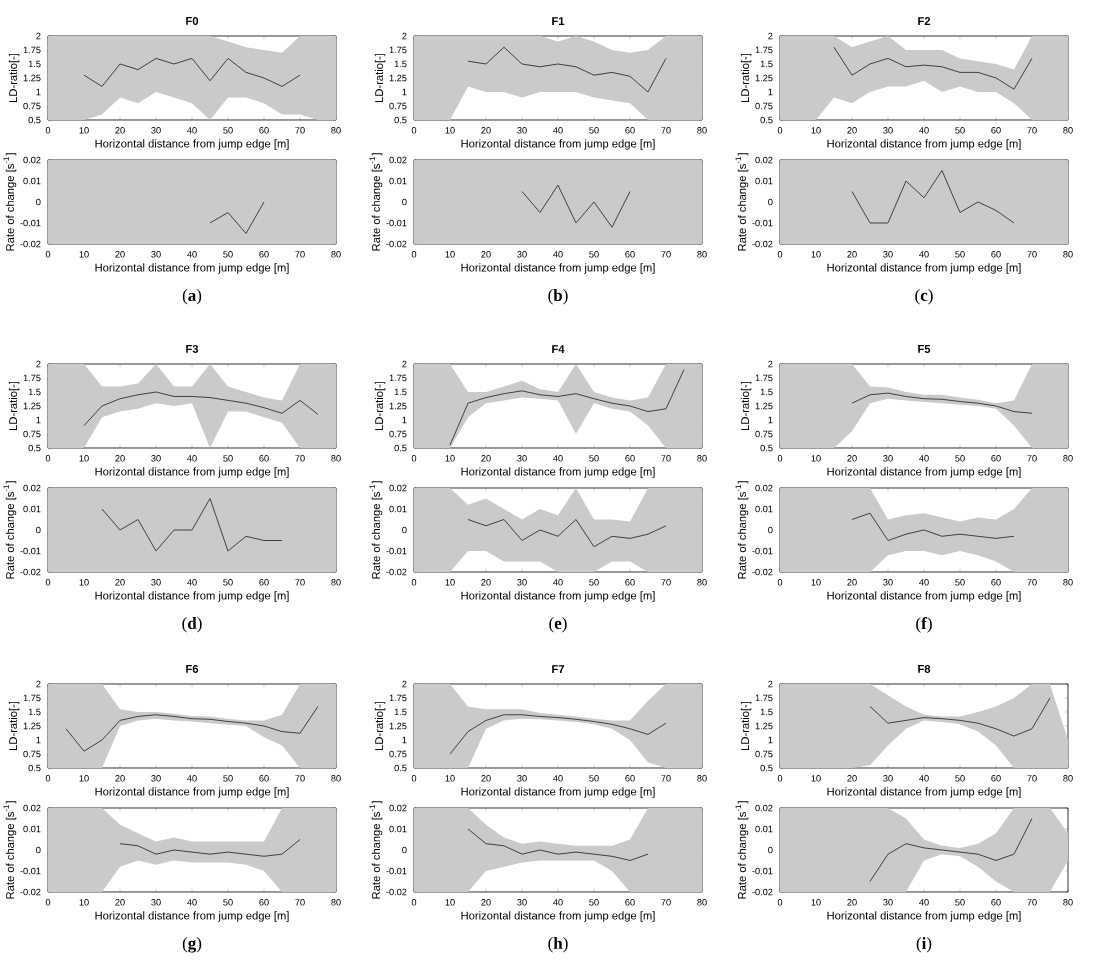  What do you see at coordinates (924, 625) in the screenshot?
I see `text: (f)` at bounding box center [924, 625].